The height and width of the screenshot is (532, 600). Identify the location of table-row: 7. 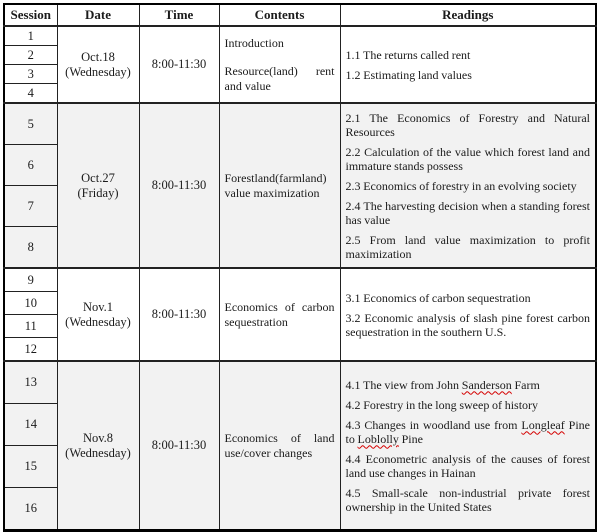
(299, 206).